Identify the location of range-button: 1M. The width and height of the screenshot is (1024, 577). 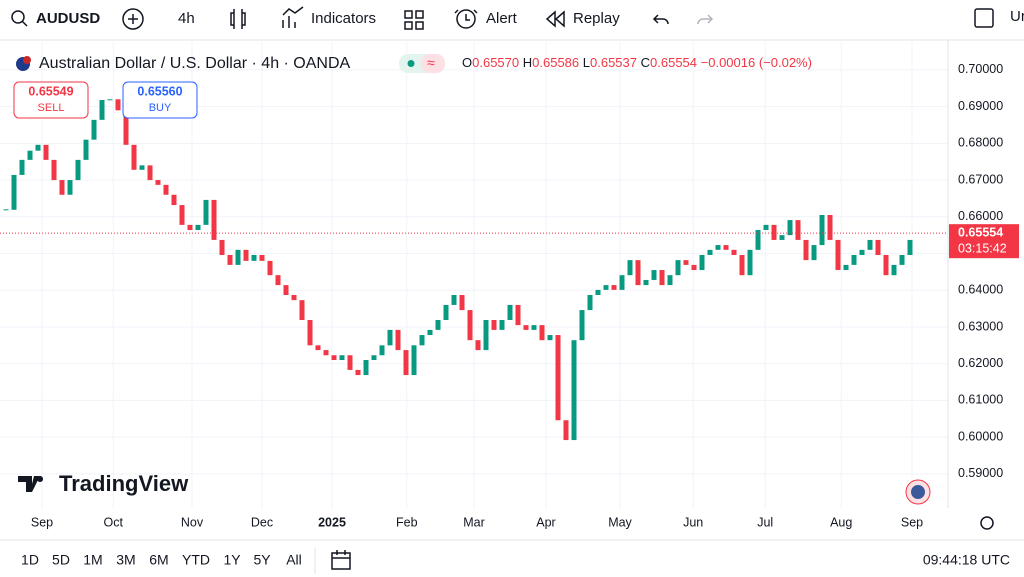
(92, 560).